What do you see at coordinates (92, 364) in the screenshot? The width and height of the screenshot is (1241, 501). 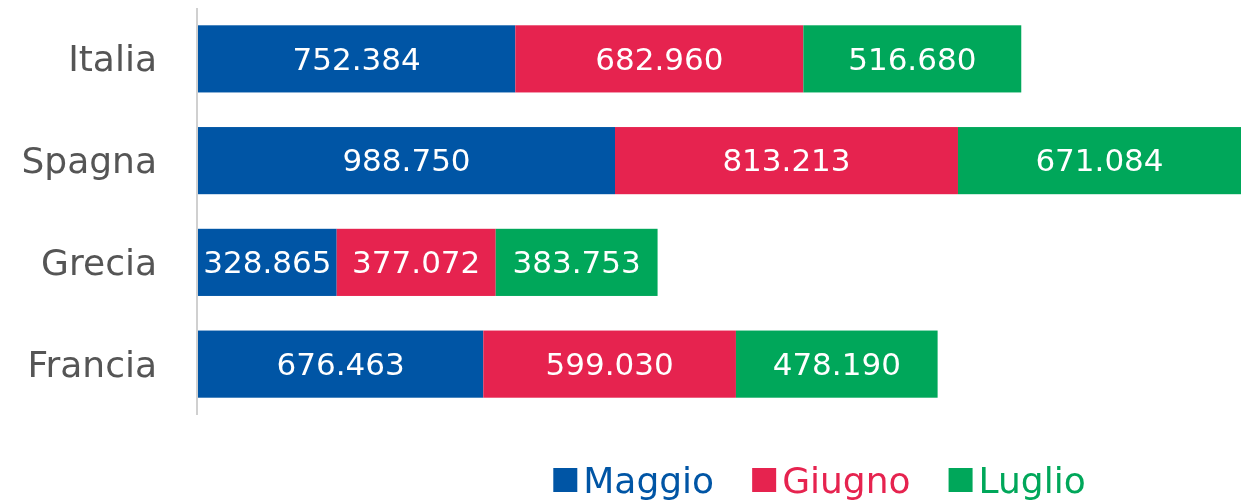 I see `y-tick-label: Francia` at bounding box center [92, 364].